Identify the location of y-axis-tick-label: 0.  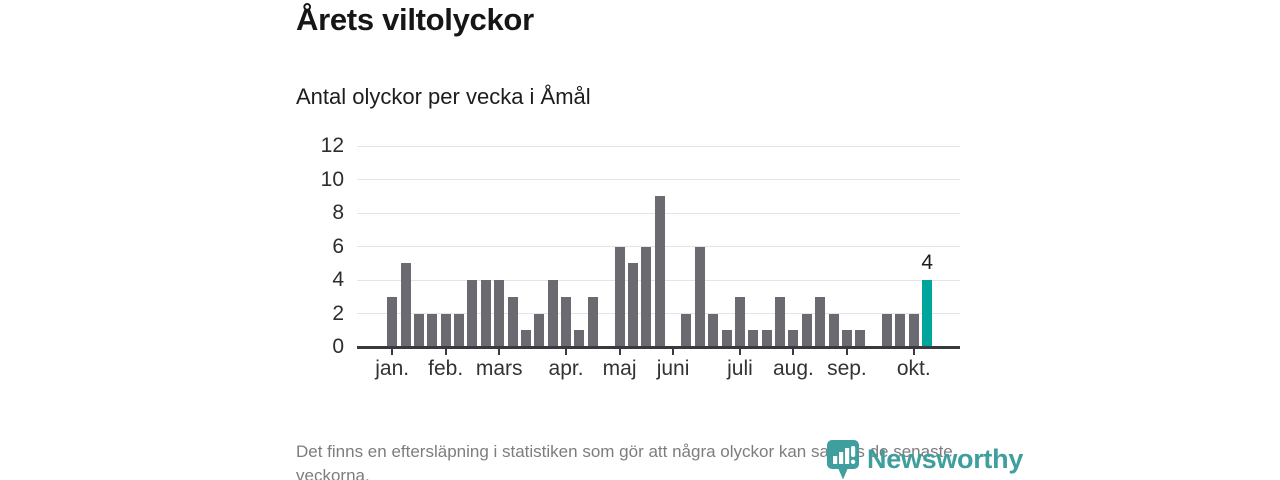
(338, 346).